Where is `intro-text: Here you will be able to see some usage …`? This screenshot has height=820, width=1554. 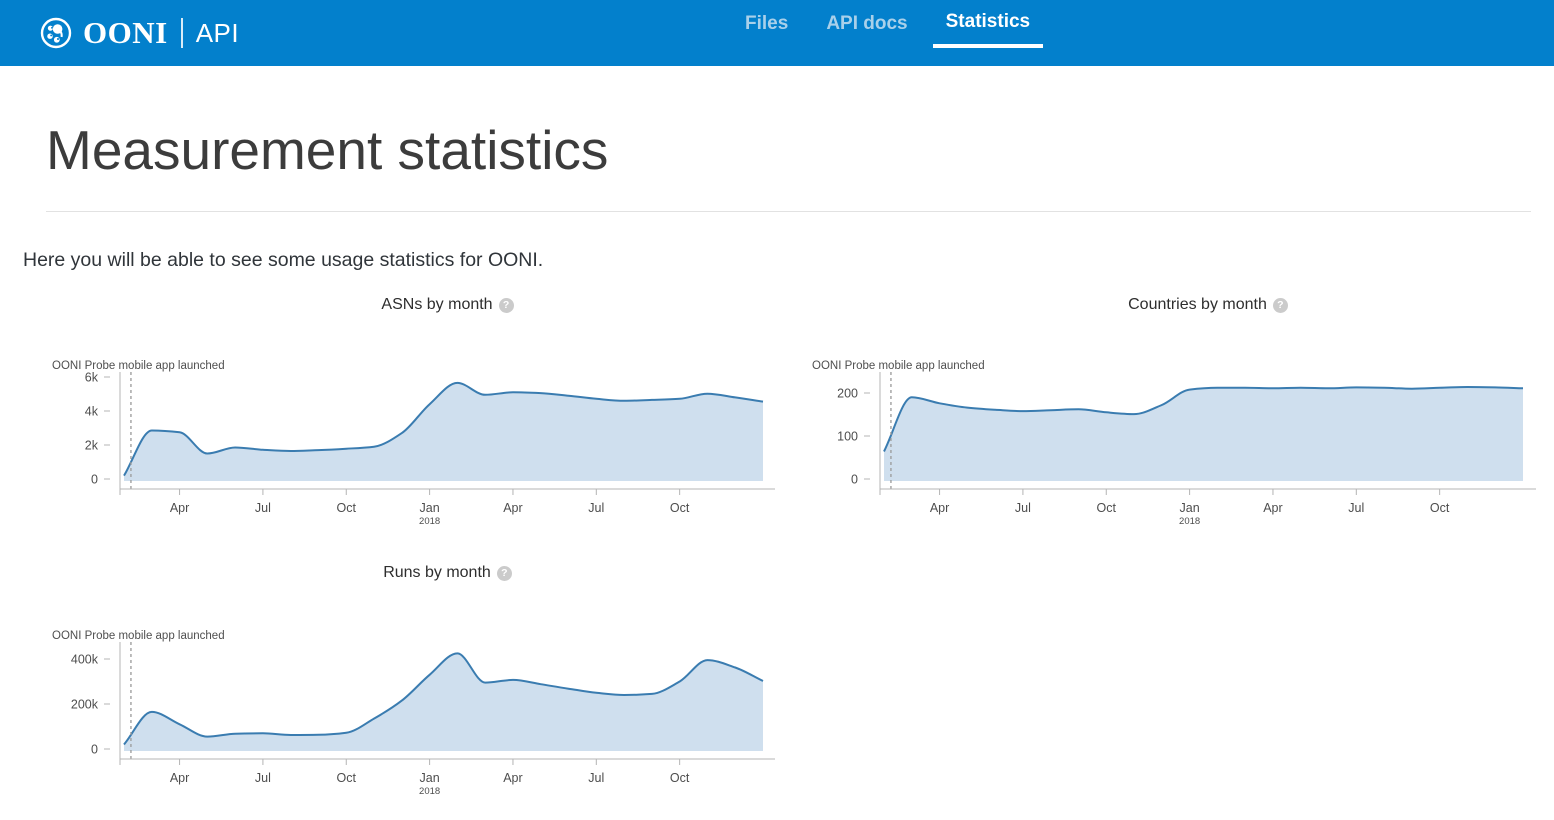
intro-text: Here you will be able to see some usage … is located at coordinates (283, 260).